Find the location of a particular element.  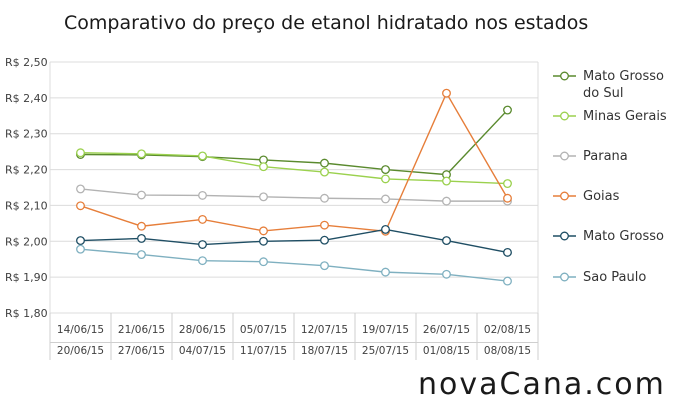

legend-item: Minas Gerais is located at coordinates (610, 116).